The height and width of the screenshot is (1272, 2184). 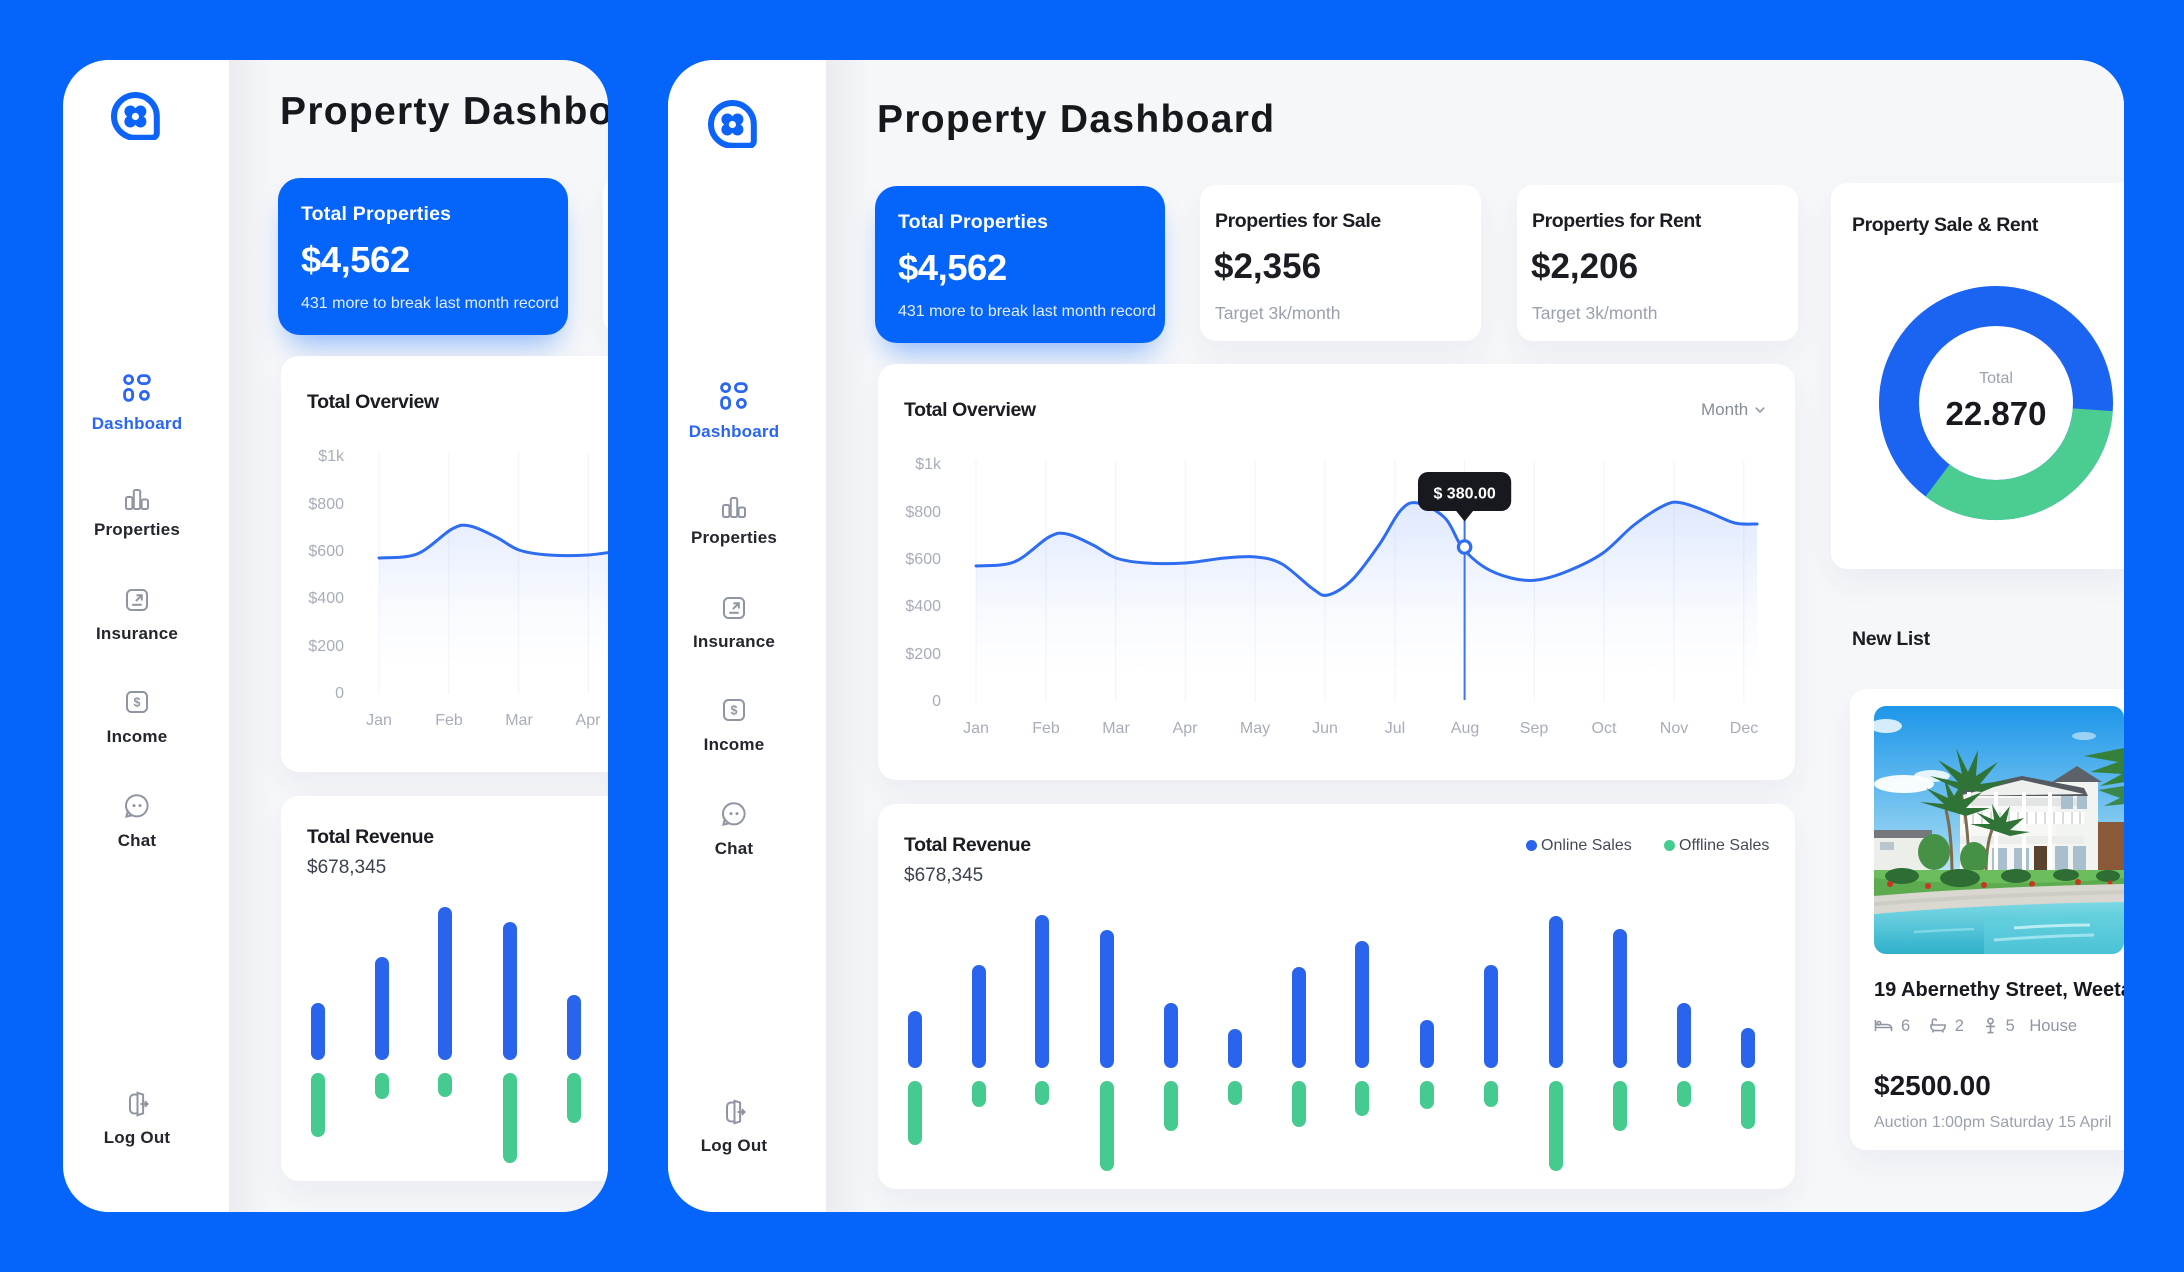 I want to click on svg-text: $ 380.00, so click(x=1464, y=494).